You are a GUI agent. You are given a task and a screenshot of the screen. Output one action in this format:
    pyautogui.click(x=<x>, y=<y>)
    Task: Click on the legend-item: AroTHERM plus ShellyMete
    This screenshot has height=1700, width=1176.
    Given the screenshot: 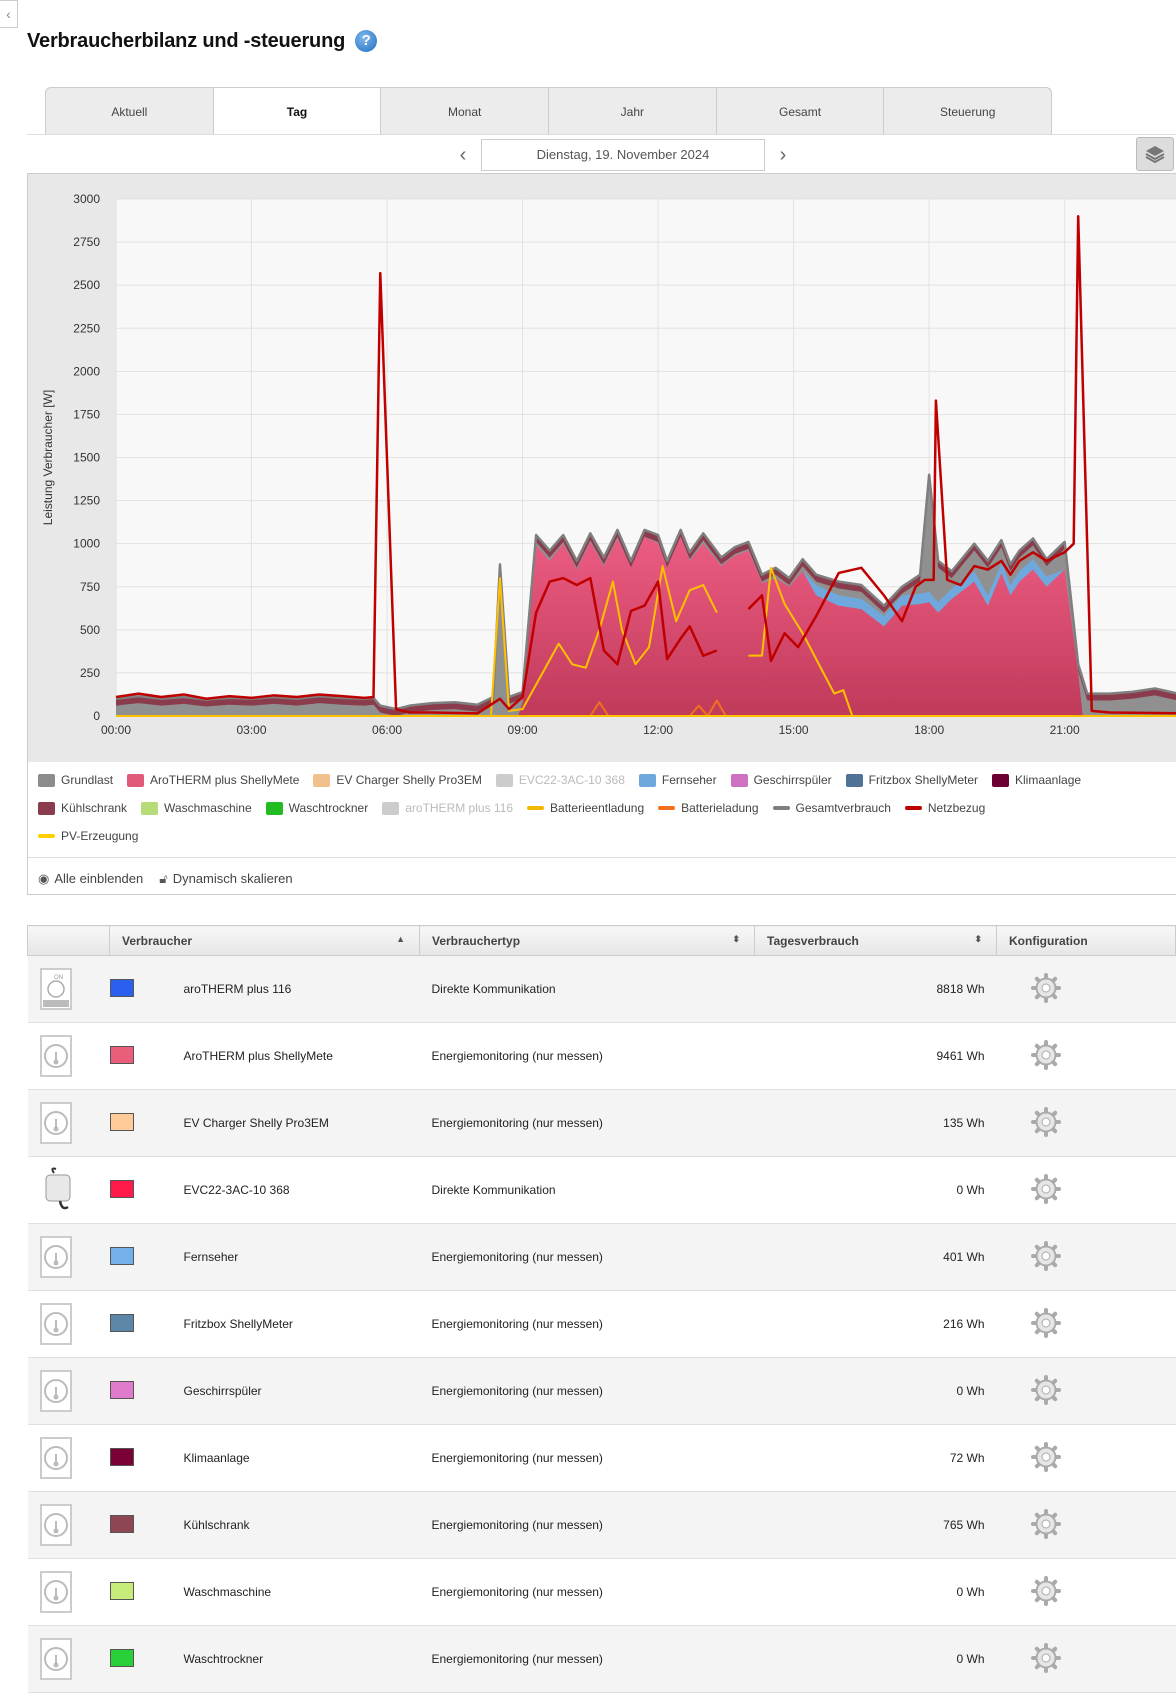 What is the action you would take?
    pyautogui.click(x=213, y=780)
    